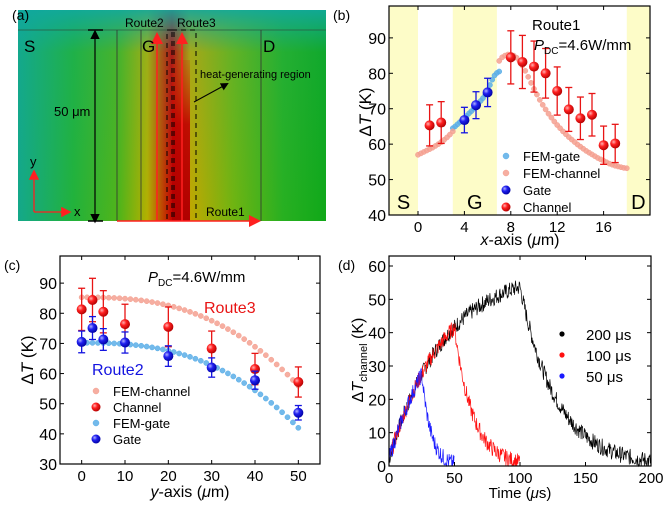 This screenshot has height=506, width=668. What do you see at coordinates (148, 46) in the screenshot?
I see `gate-label: G` at bounding box center [148, 46].